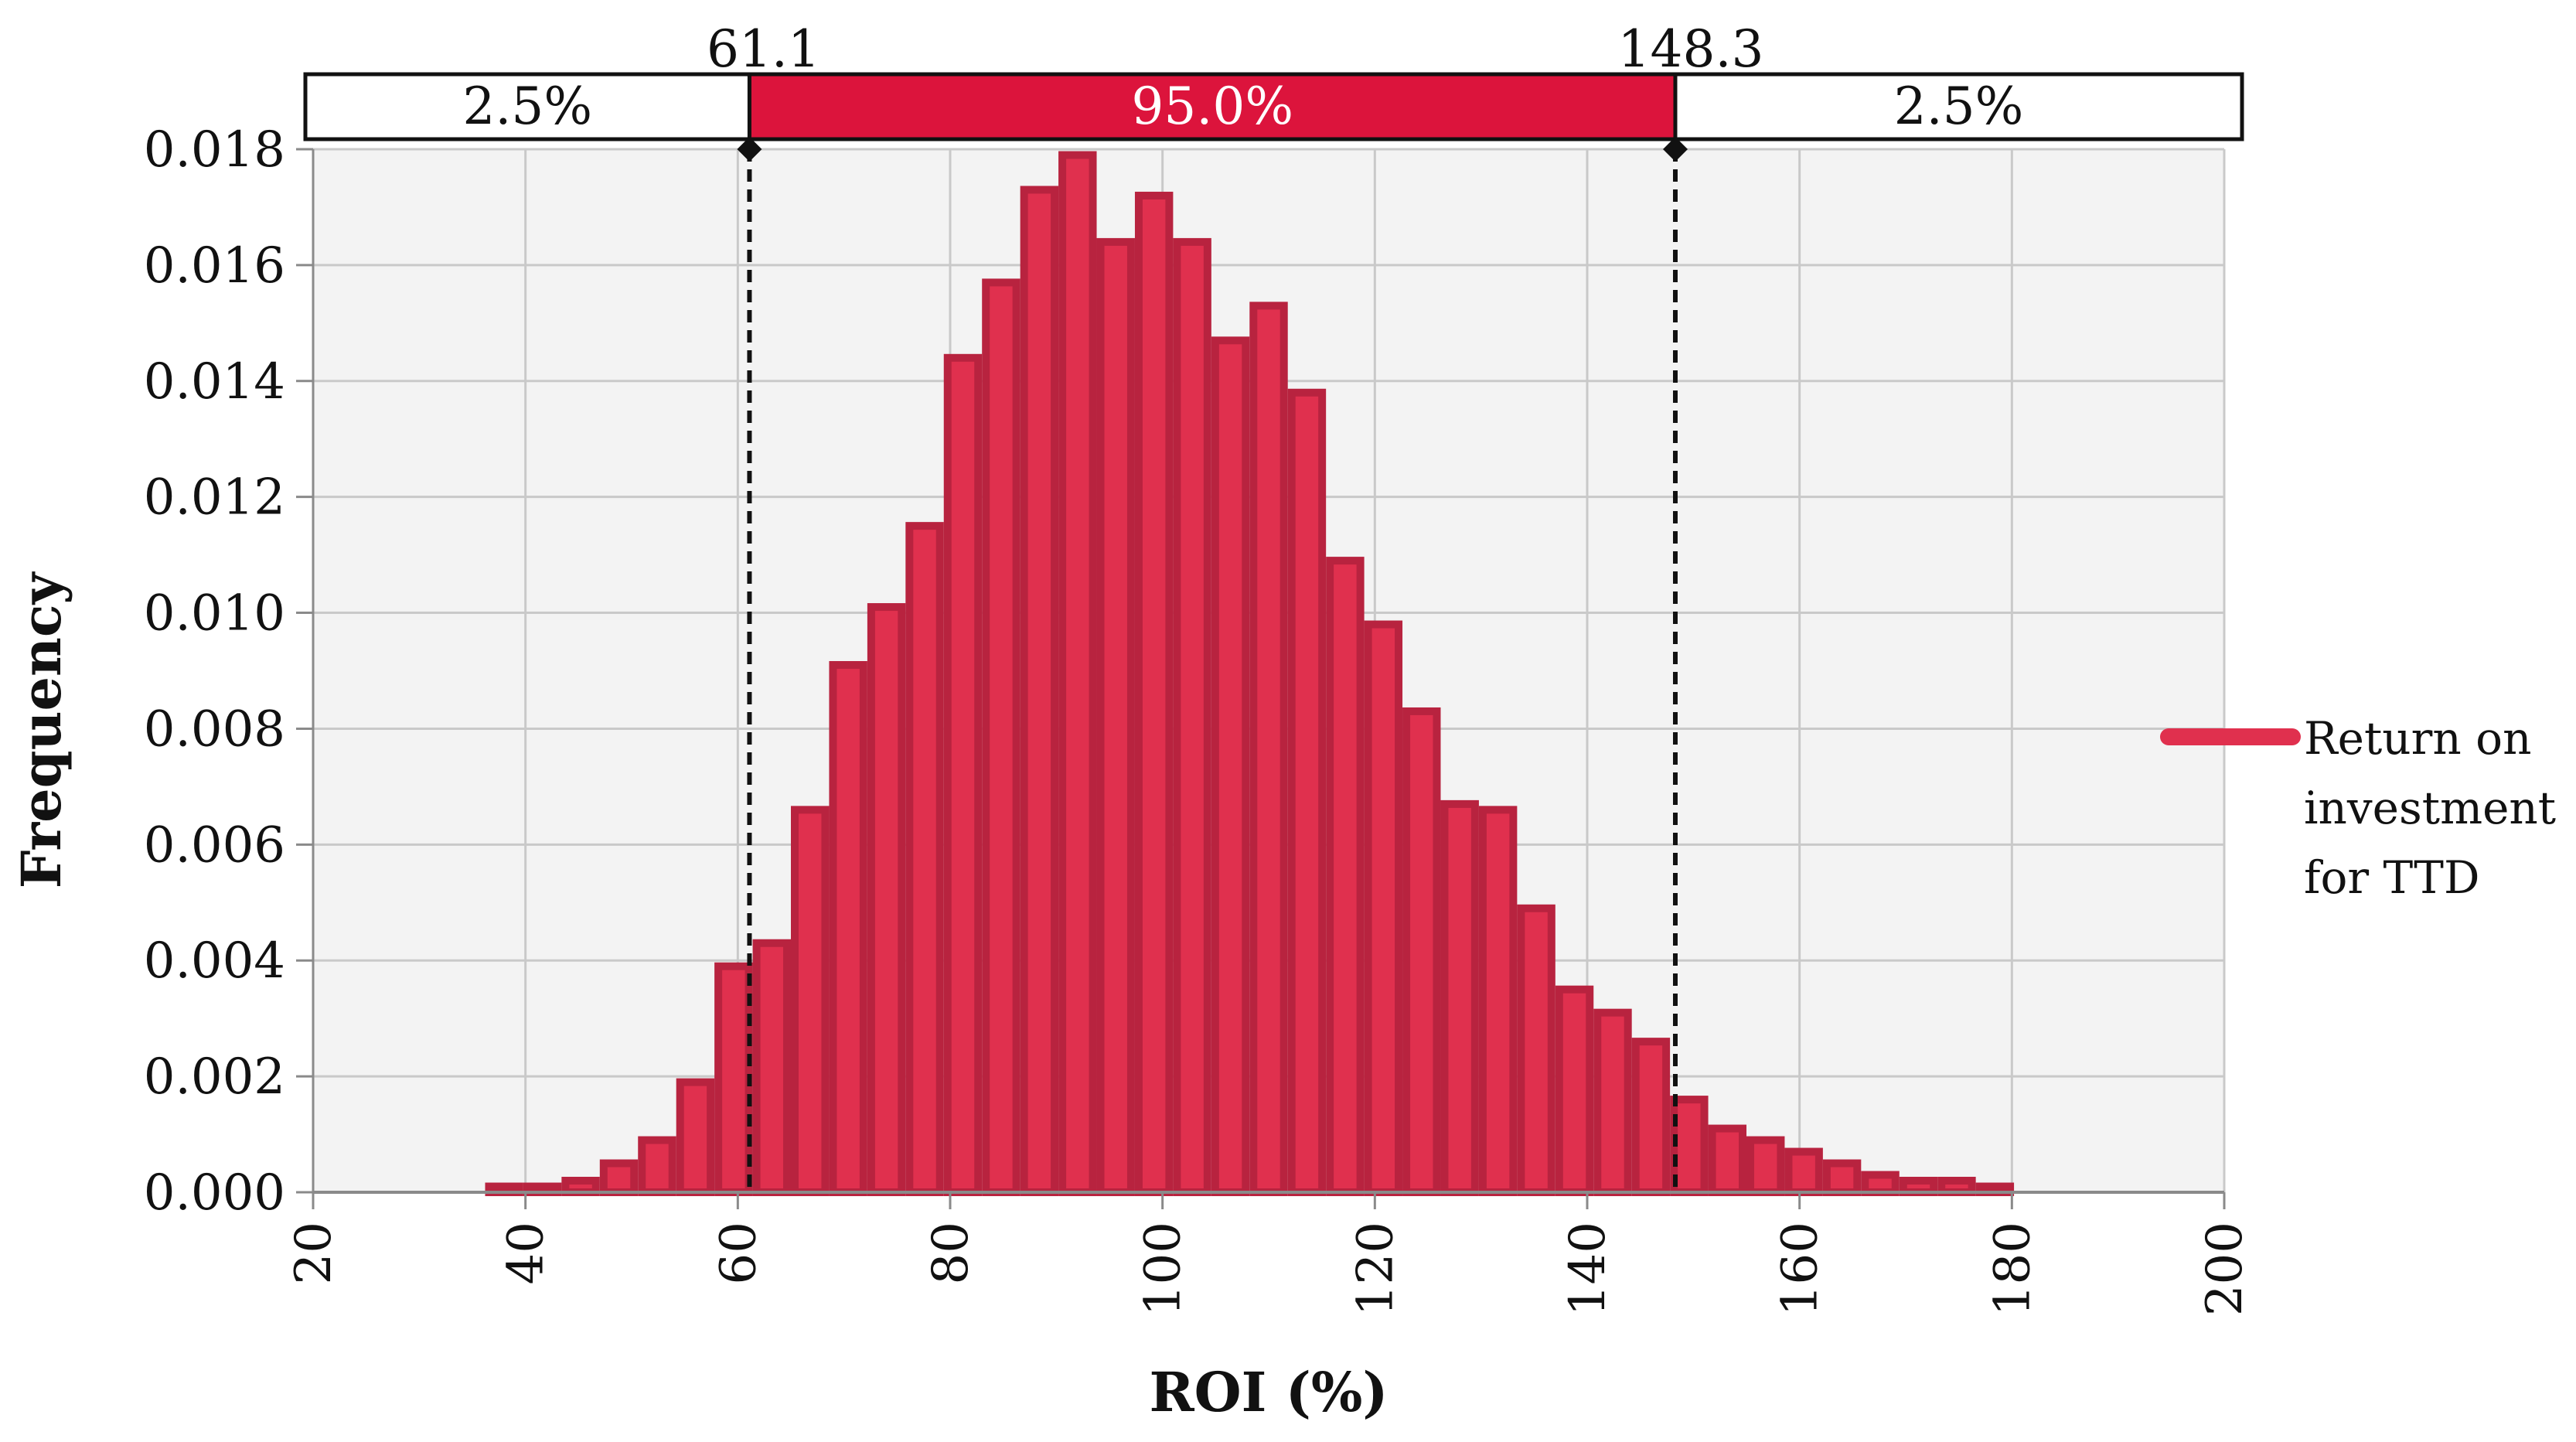 Image resolution: width=2576 pixels, height=1442 pixels. Describe the element at coordinates (763, 49) in the screenshot. I see `lower-bound-value: 61.1` at that location.